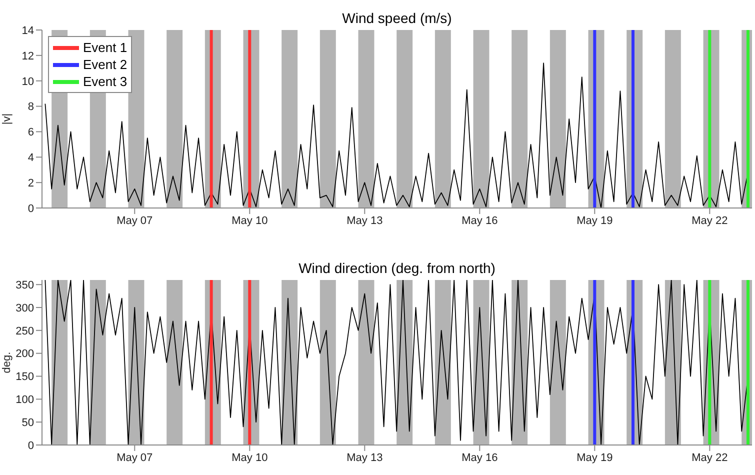 This screenshot has height=475, width=755. I want to click on y-tick-label: 8, so click(31, 107).